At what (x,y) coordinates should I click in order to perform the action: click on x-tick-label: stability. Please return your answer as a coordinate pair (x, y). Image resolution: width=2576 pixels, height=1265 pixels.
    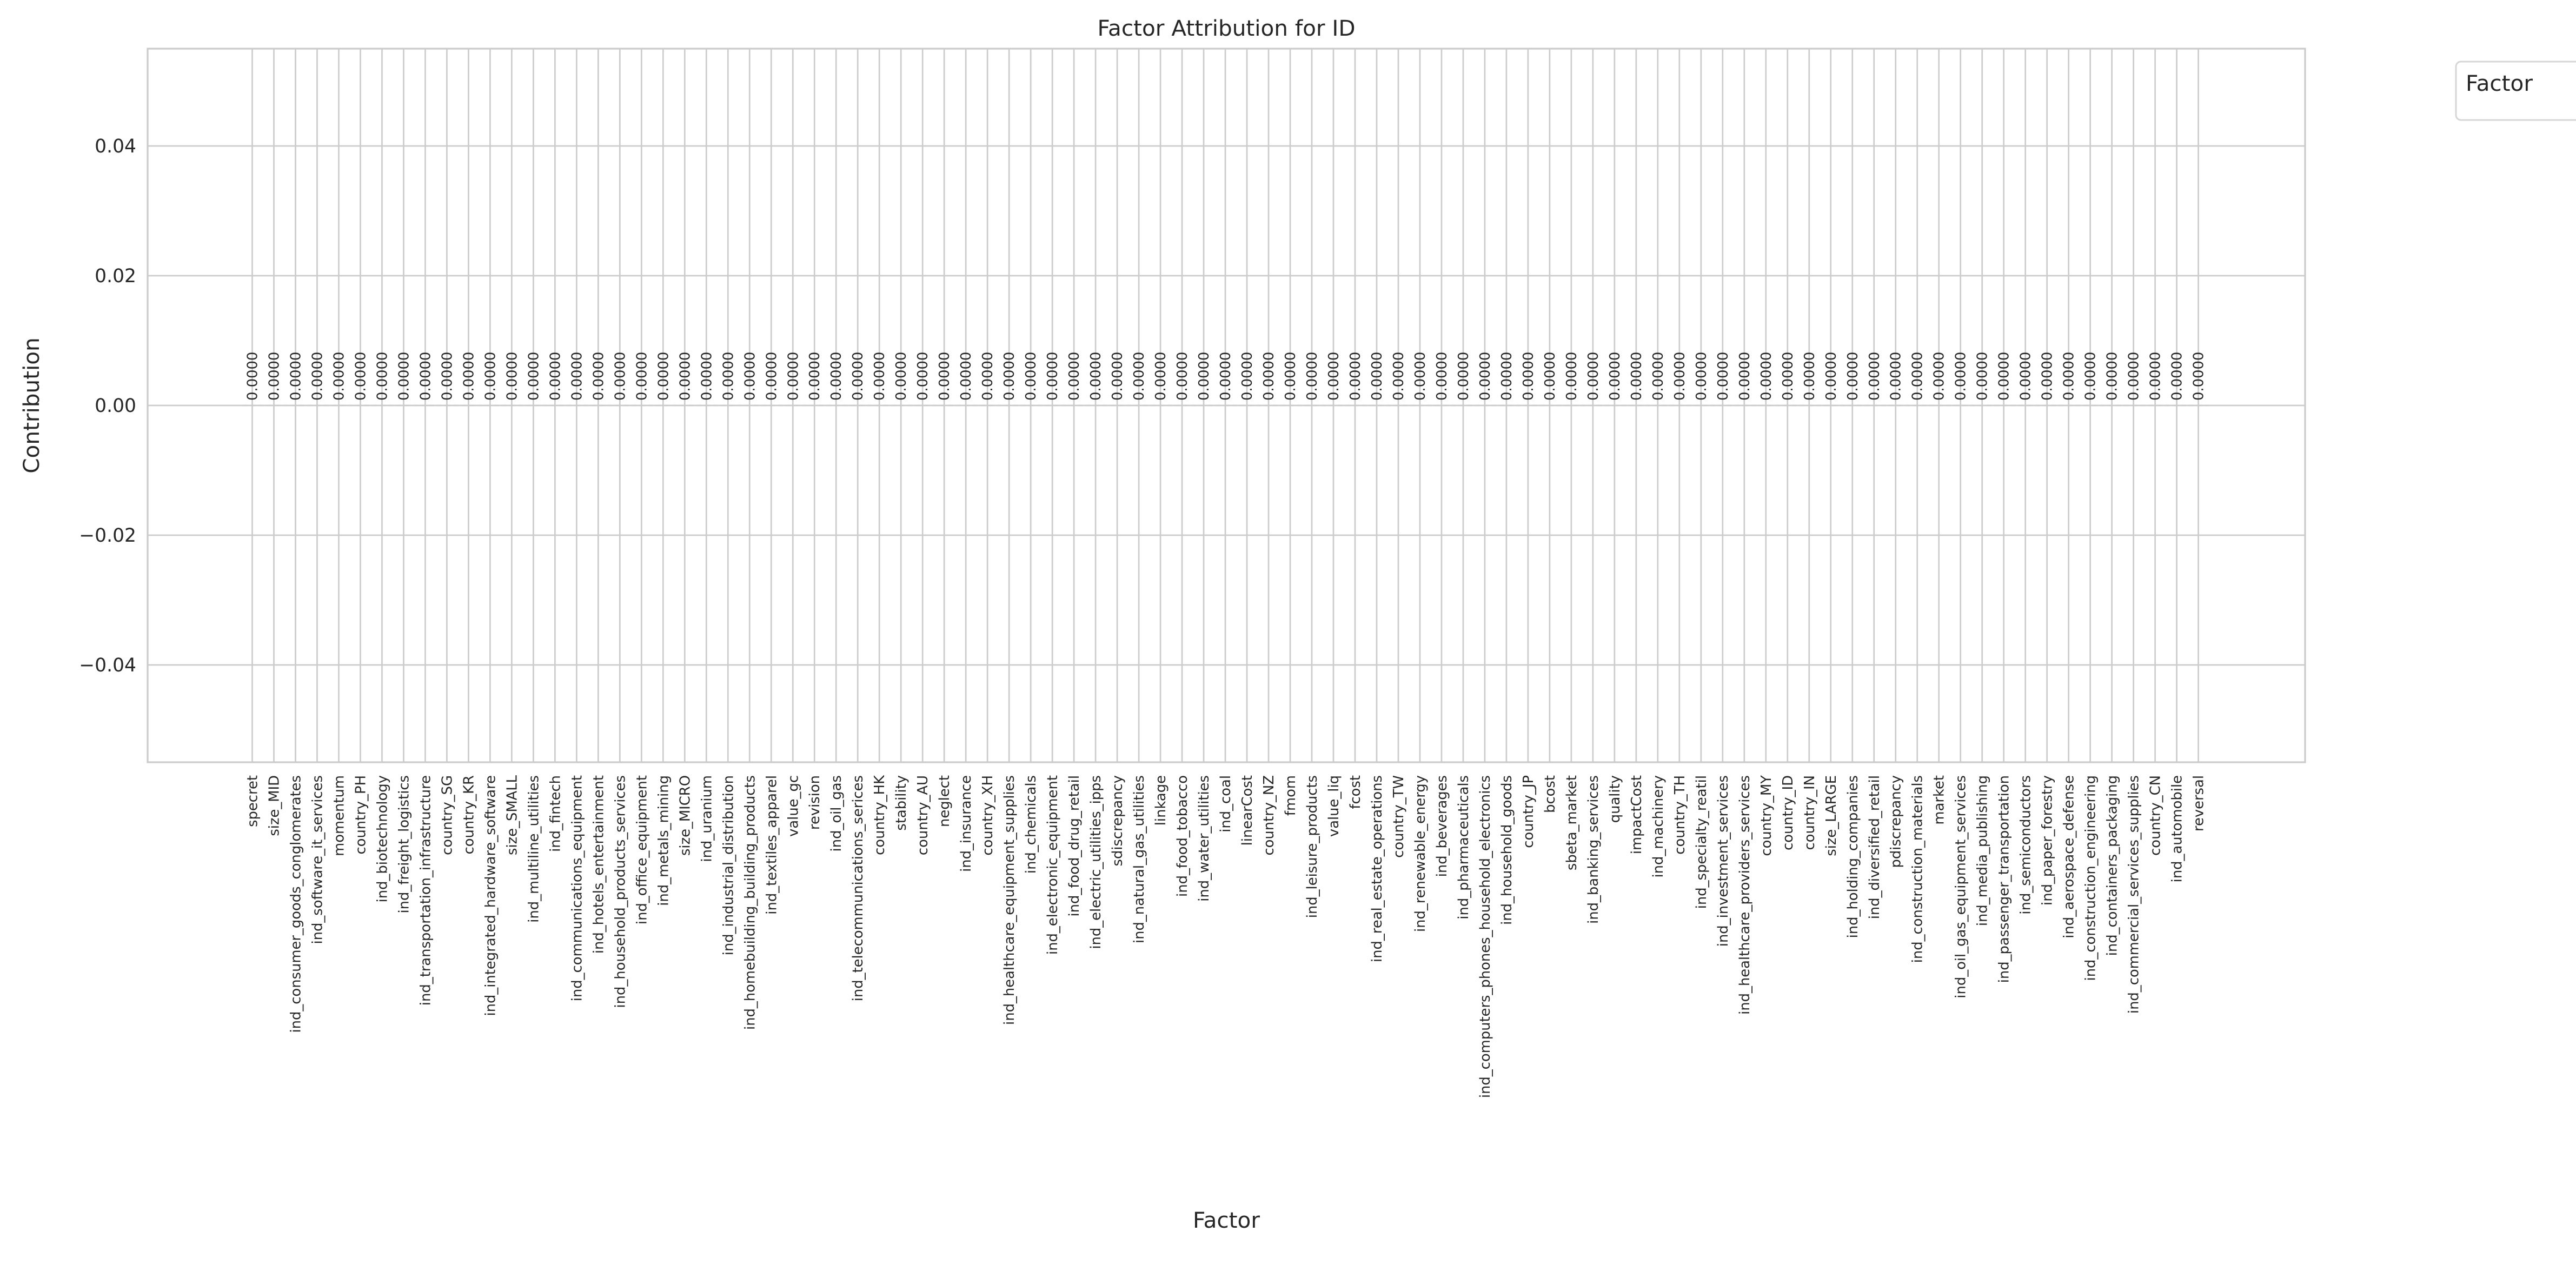
    Looking at the image, I should click on (901, 803).